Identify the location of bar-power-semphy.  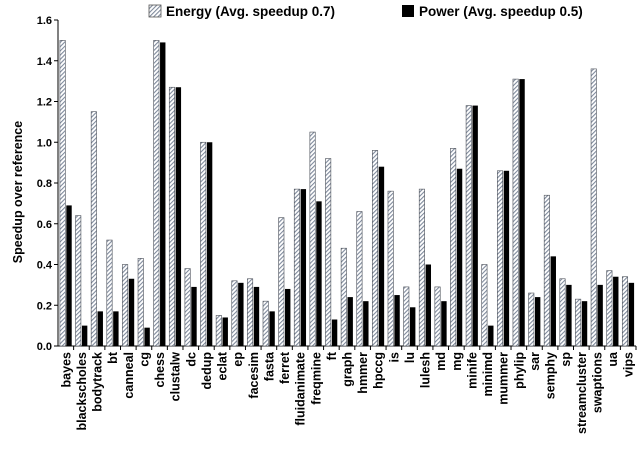
(553, 301).